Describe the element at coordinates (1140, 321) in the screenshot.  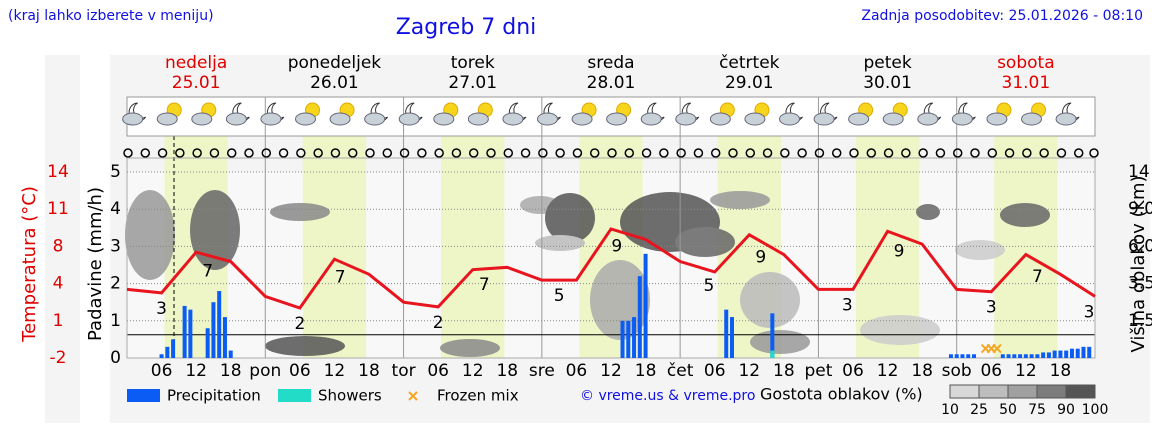
I see `y3-tick-label: 1.5` at that location.